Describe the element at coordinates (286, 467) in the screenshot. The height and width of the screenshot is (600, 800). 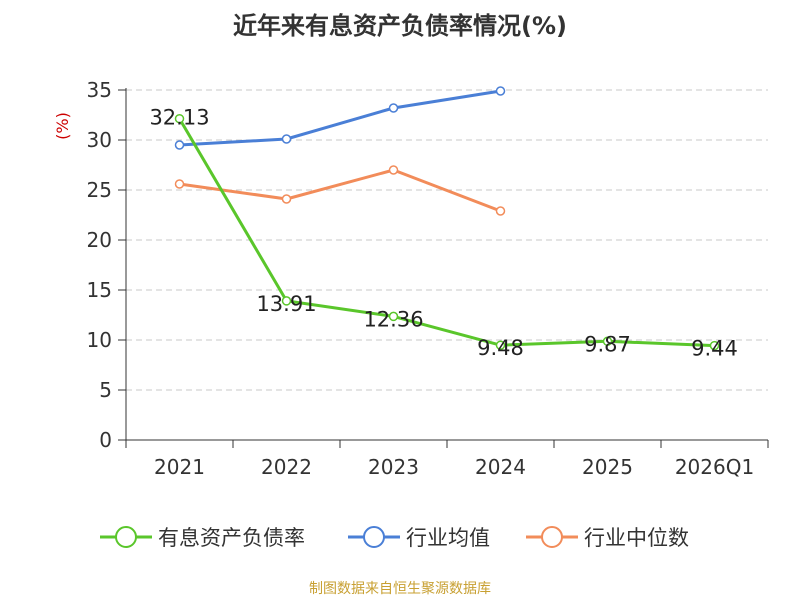
I see `x-tick-label-2022: 2022` at that location.